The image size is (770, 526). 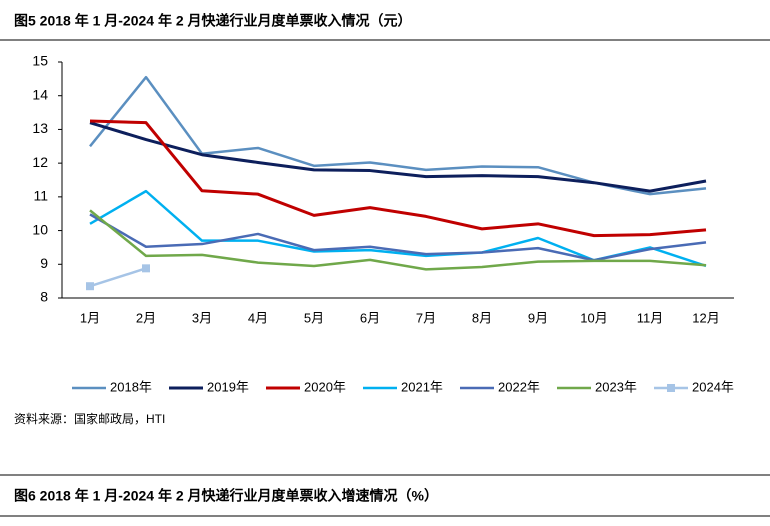 What do you see at coordinates (202, 317) in the screenshot?
I see `x-tick-label: 3月` at bounding box center [202, 317].